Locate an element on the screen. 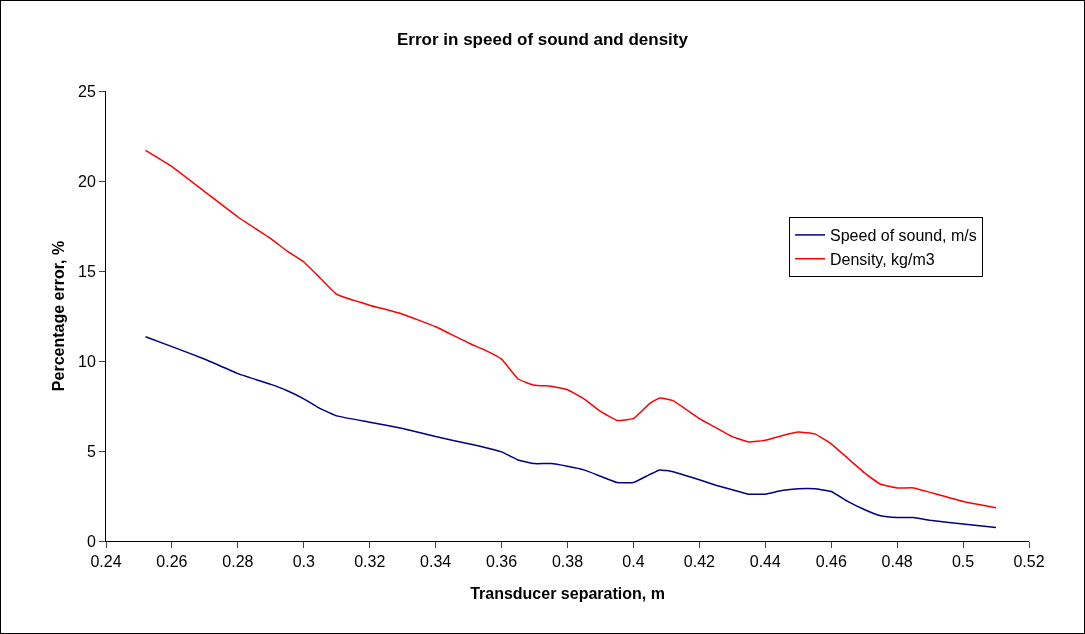  x-tick-label: 0.3 is located at coordinates (304, 562).